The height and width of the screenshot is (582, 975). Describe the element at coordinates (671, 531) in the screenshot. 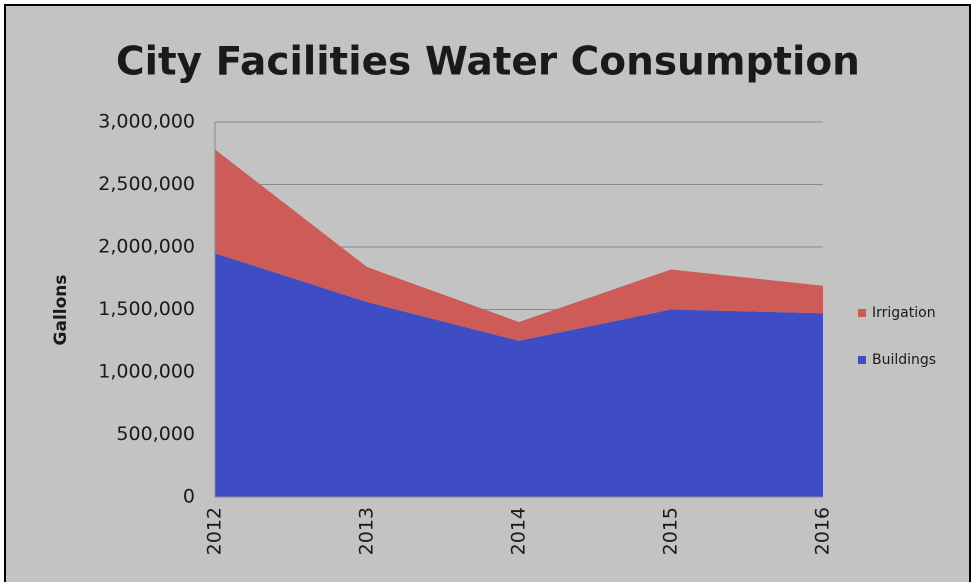

I see `x-tick-label: 2015` at that location.